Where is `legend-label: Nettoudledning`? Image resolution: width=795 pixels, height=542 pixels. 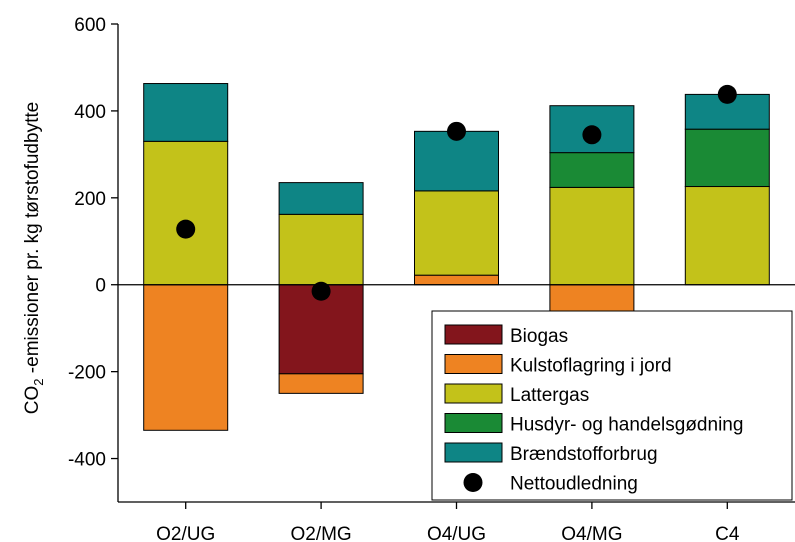 legend-label: Nettoudledning is located at coordinates (574, 484).